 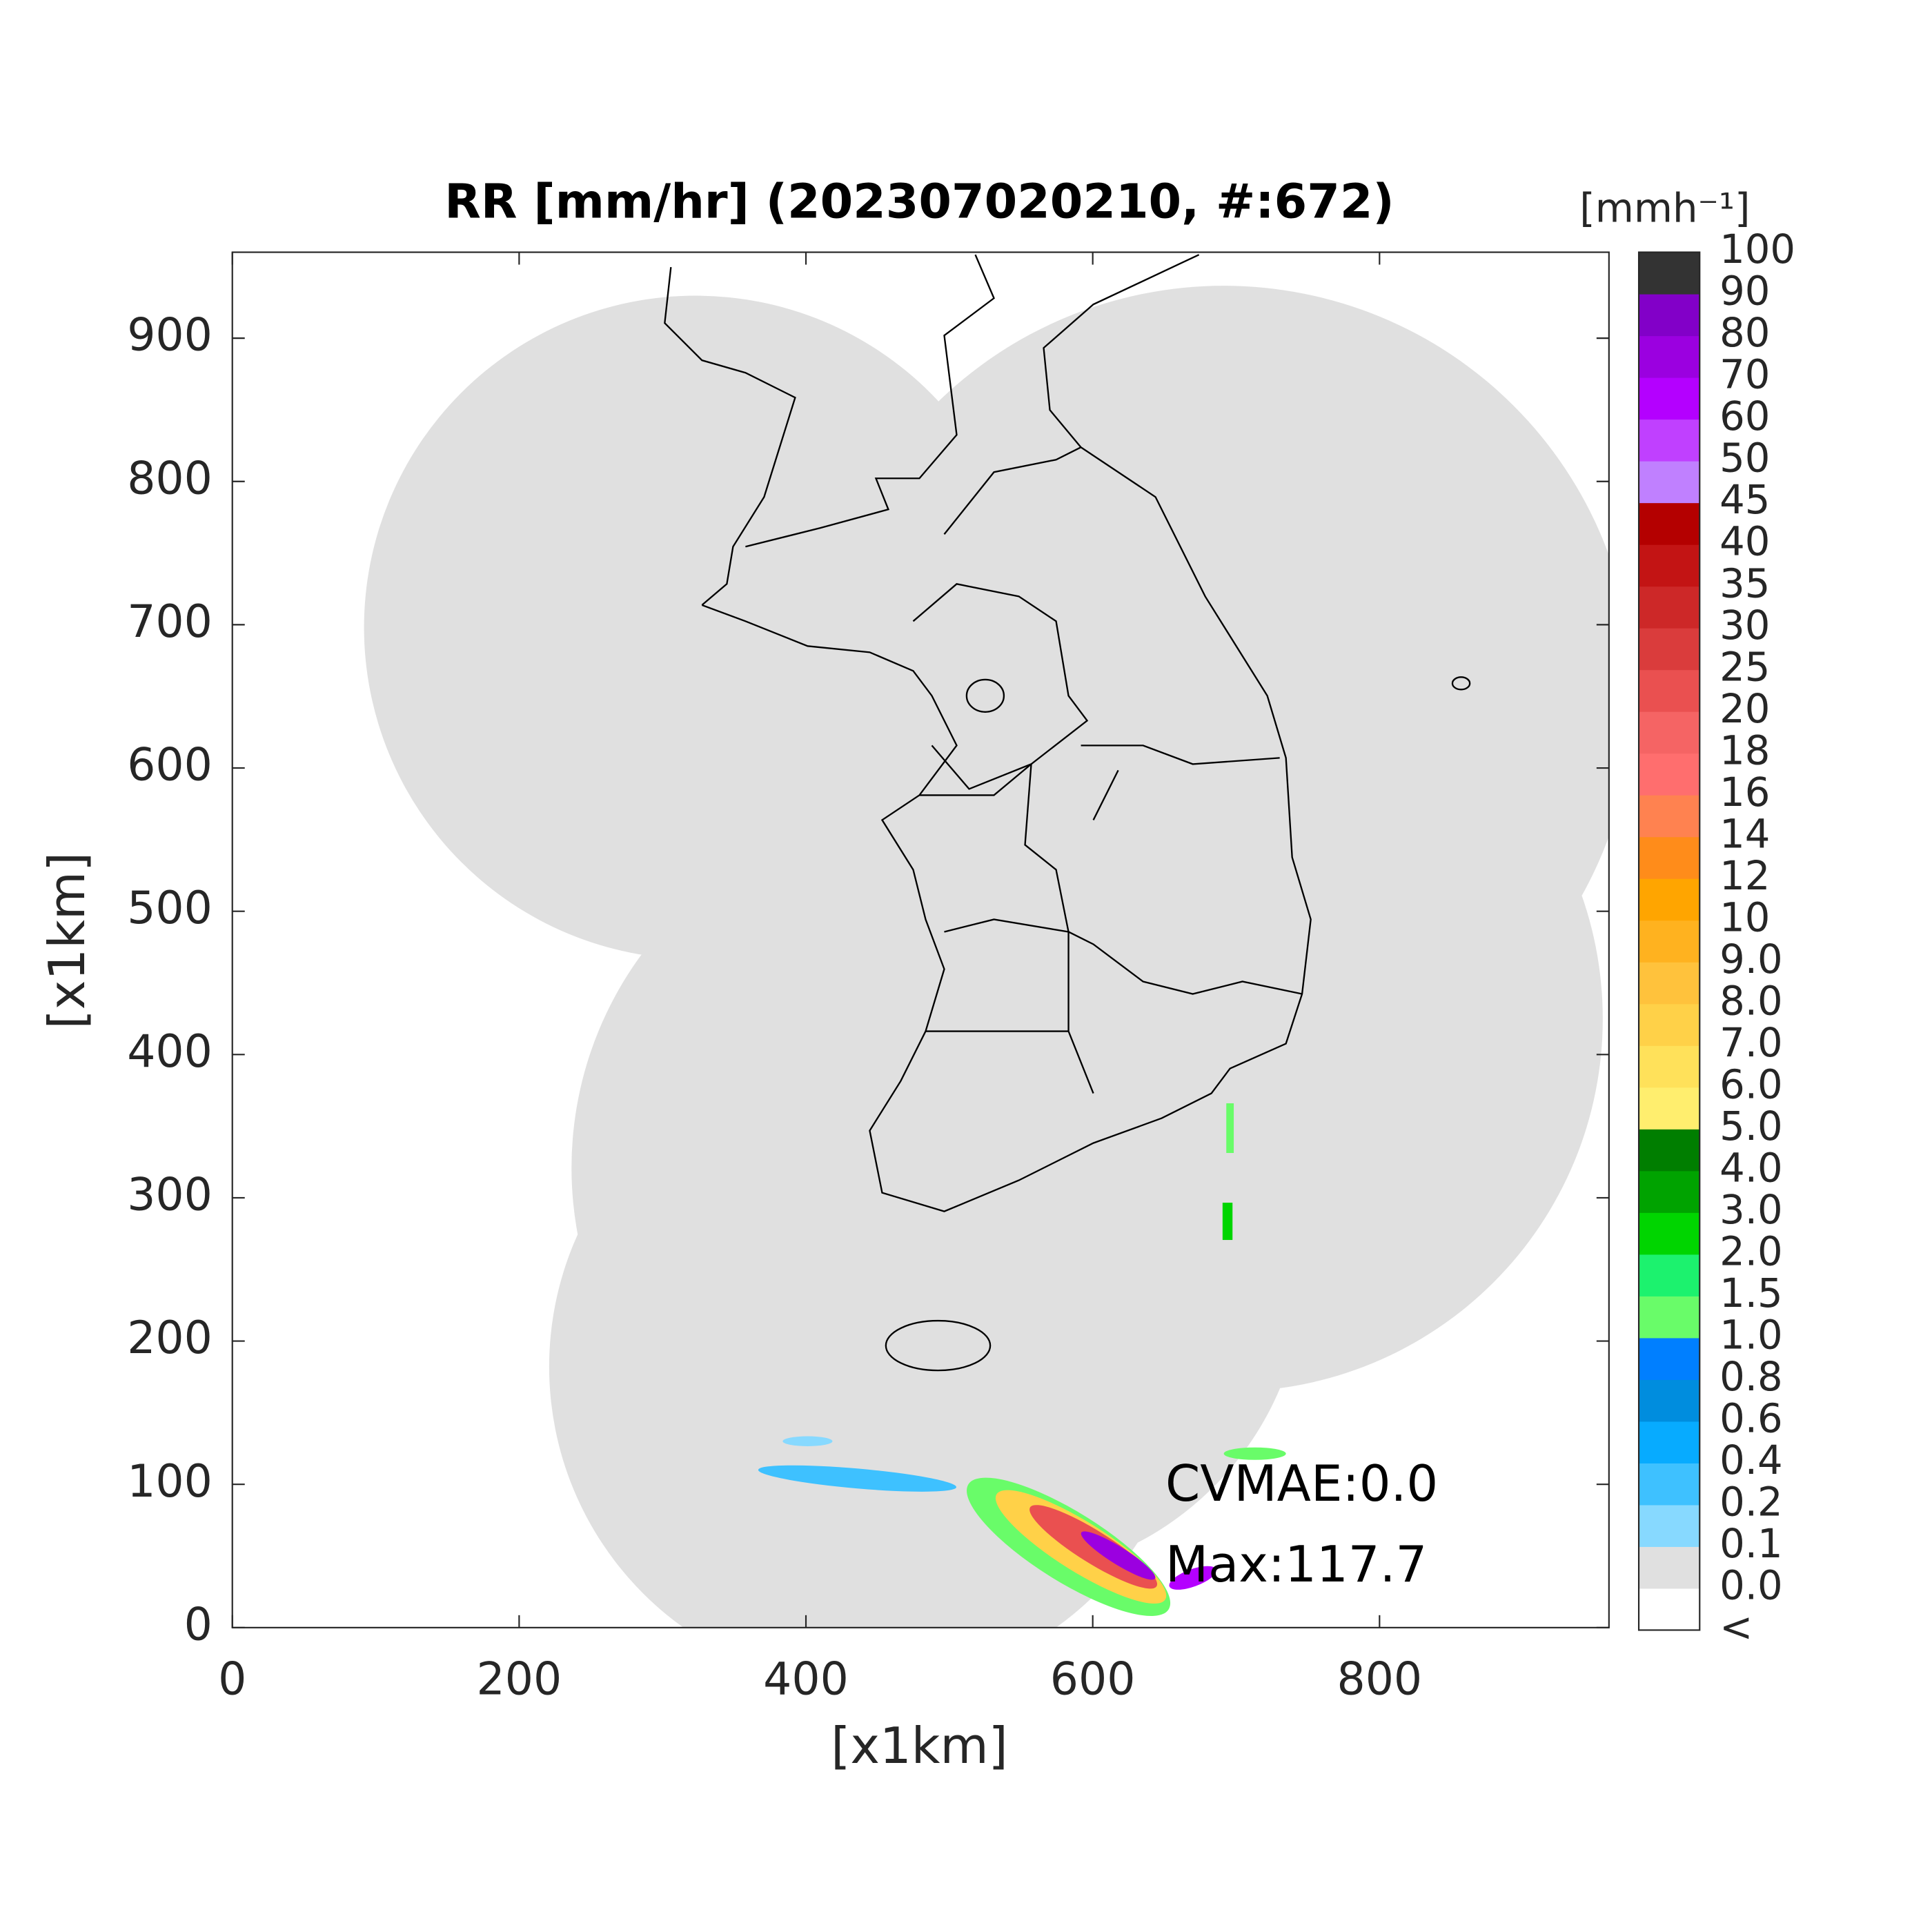 What do you see at coordinates (1736, 1627) in the screenshot?
I see `colorbar-tick-label: <` at bounding box center [1736, 1627].